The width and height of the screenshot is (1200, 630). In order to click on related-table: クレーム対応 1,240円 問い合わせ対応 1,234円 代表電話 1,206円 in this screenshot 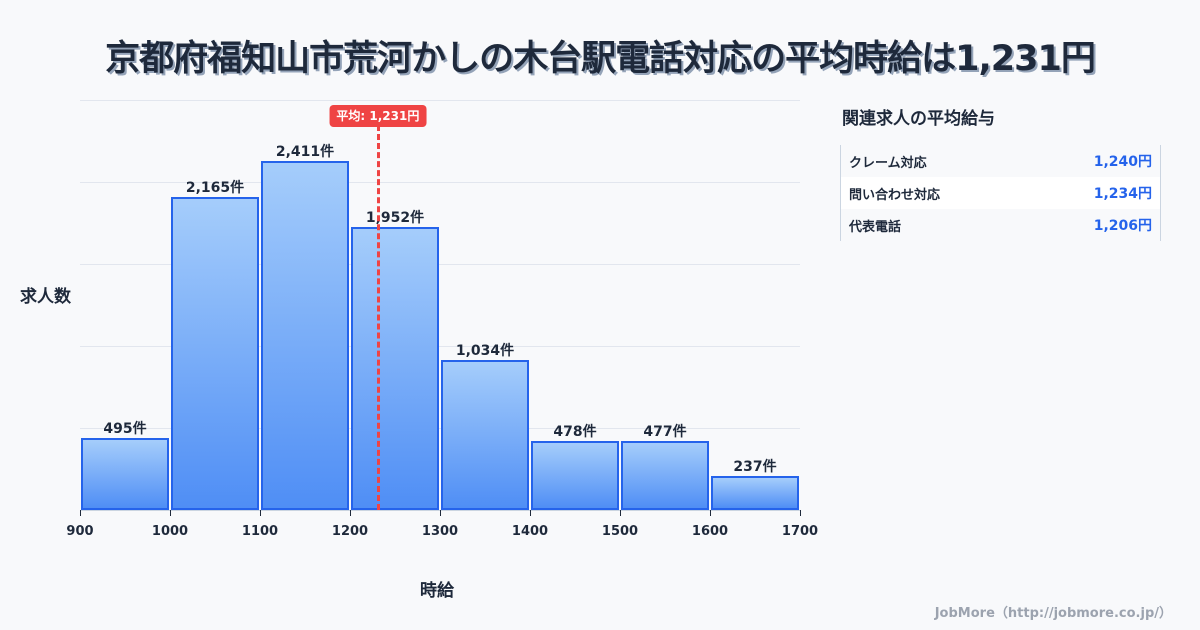, I will do `click(1000, 193)`.